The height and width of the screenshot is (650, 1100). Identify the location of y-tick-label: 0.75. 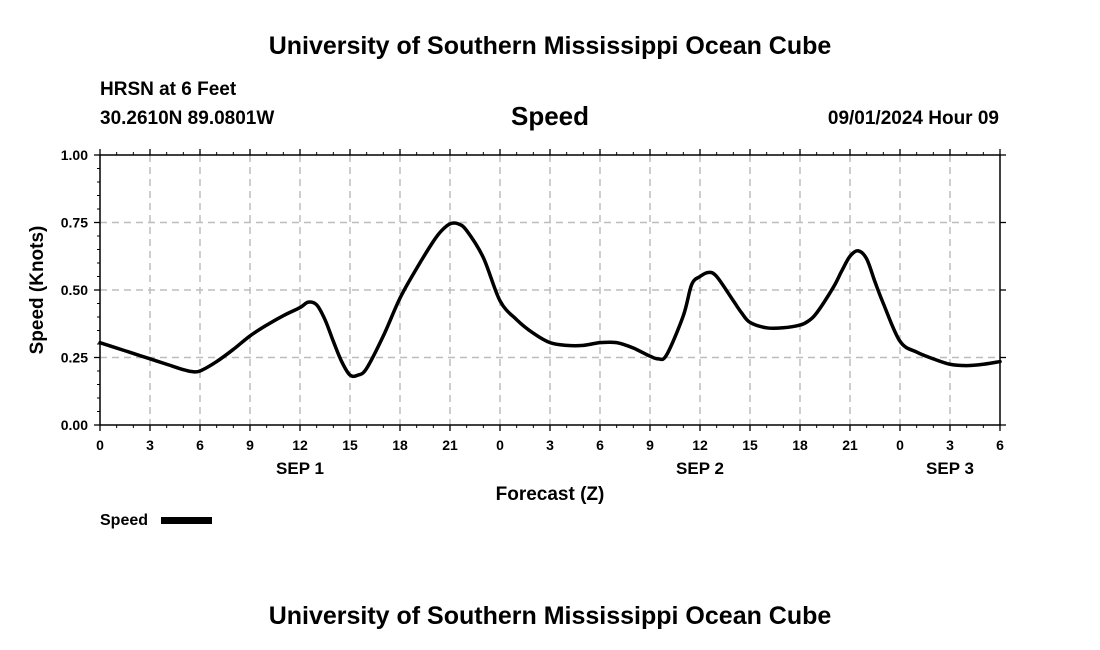
(74, 223).